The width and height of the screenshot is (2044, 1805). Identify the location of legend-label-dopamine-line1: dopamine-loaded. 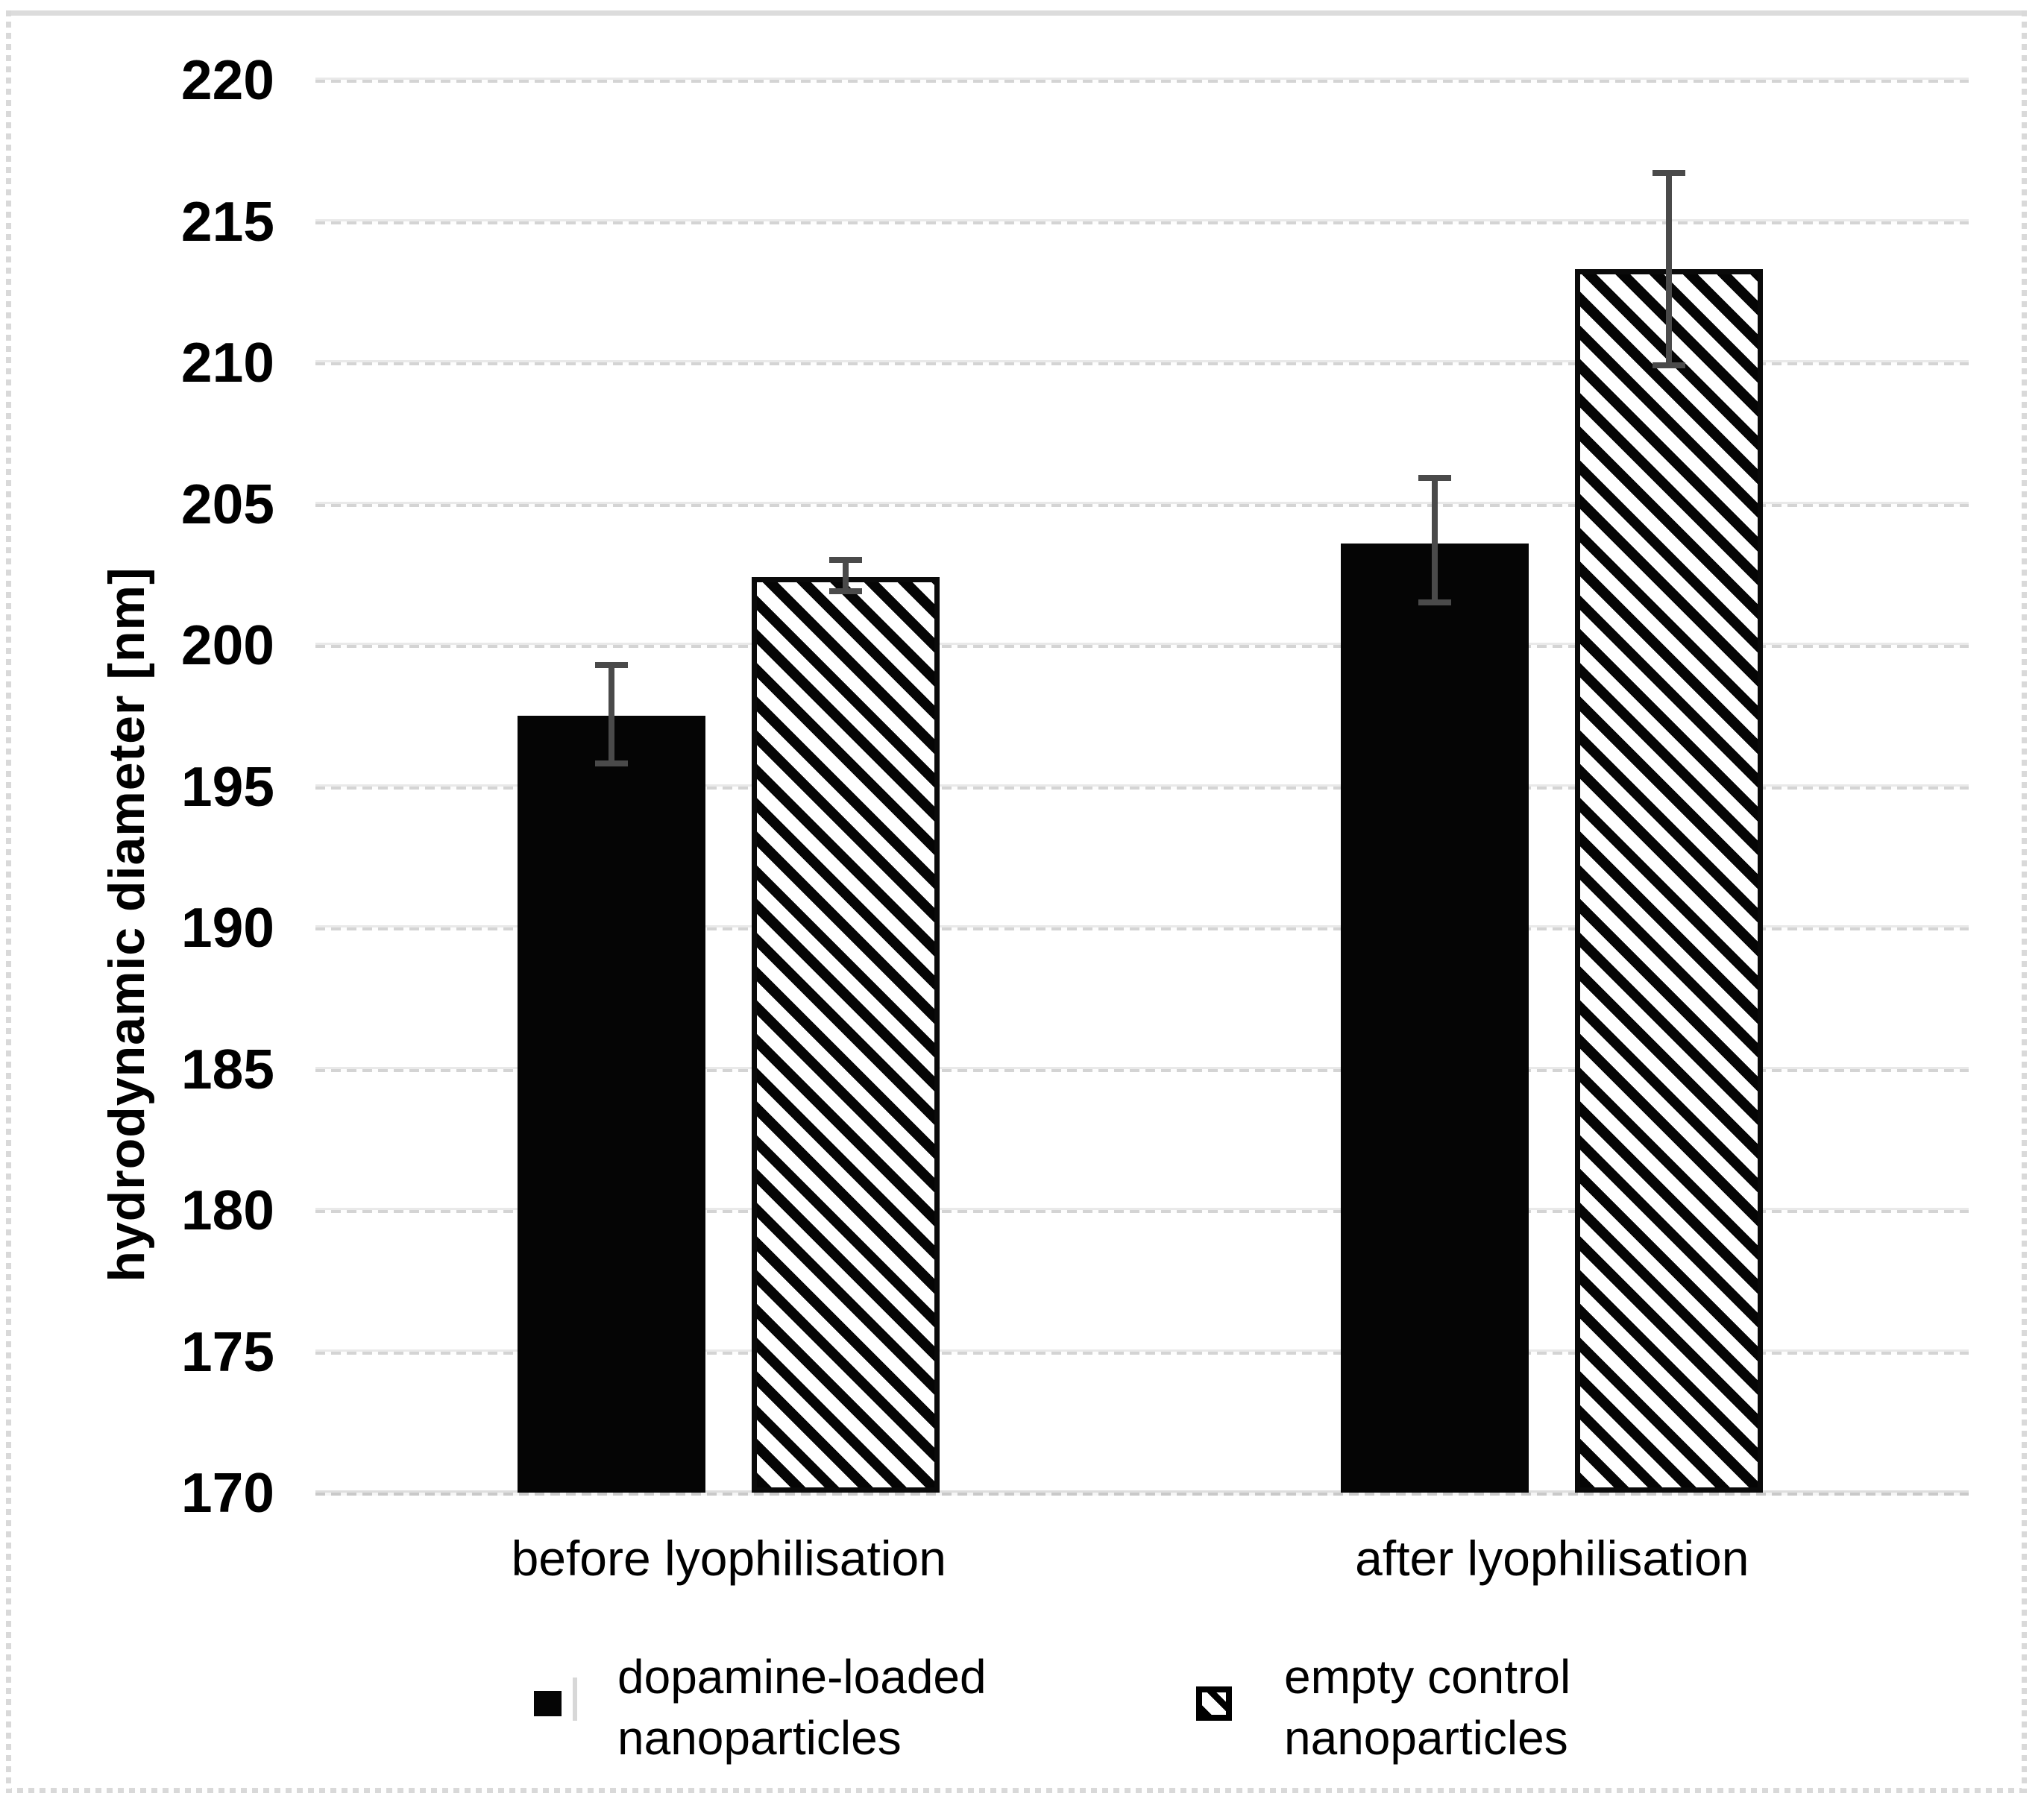
(802, 1677).